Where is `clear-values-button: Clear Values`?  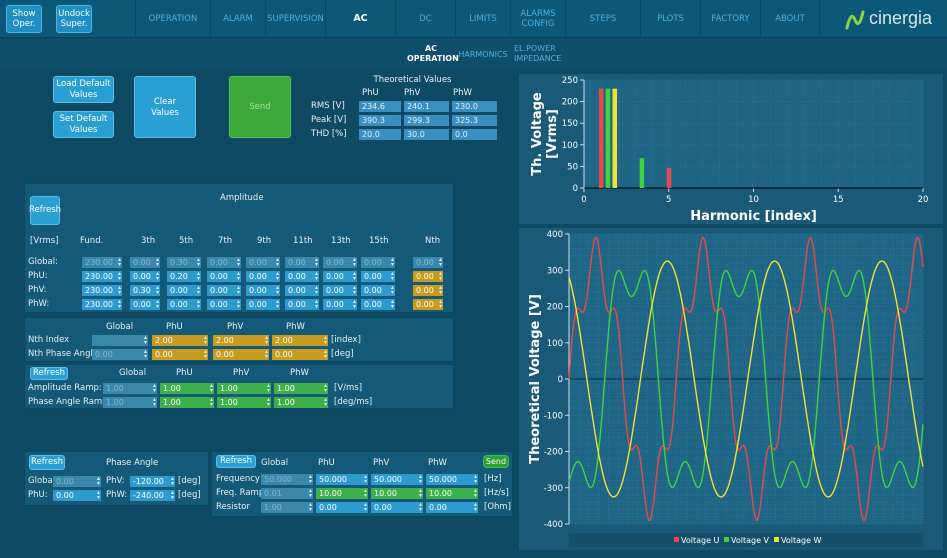
clear-values-button: Clear Values is located at coordinates (165, 107).